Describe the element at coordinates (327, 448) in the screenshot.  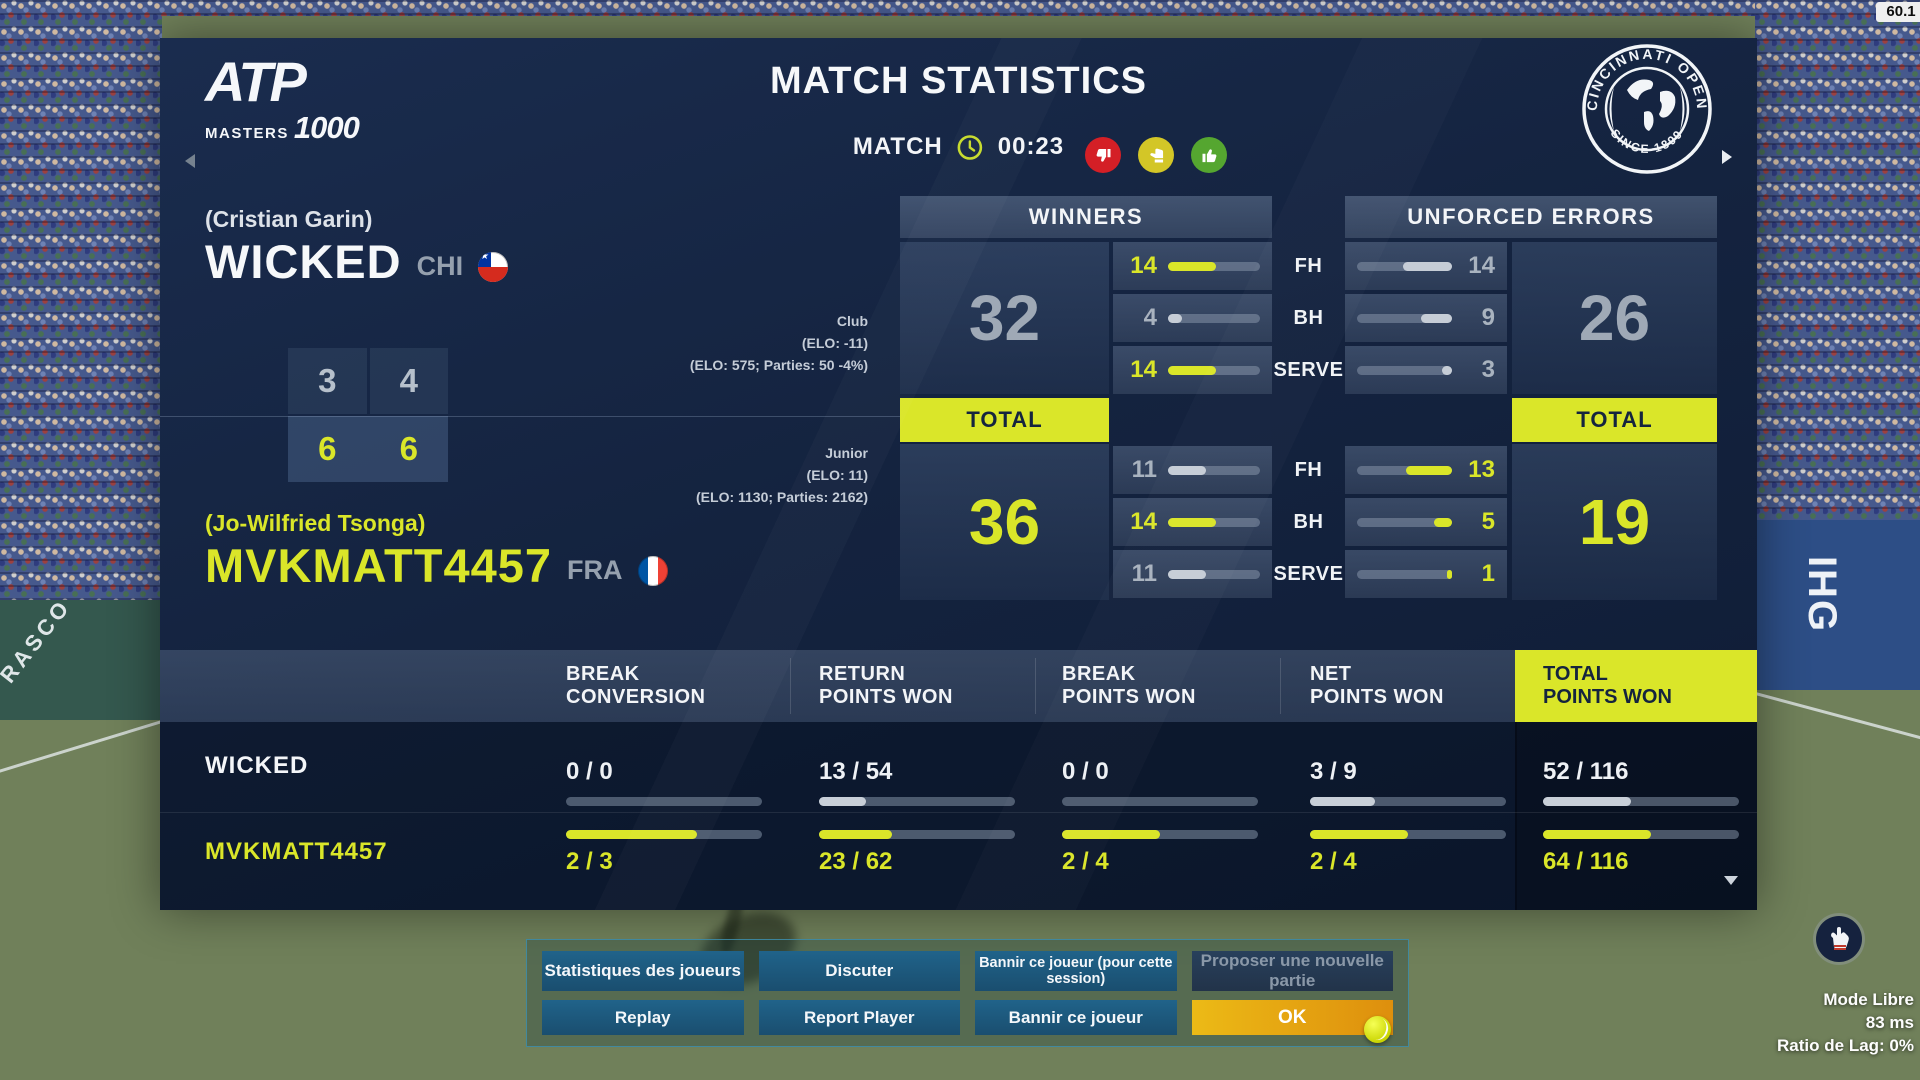
I see `set-score: 6` at that location.